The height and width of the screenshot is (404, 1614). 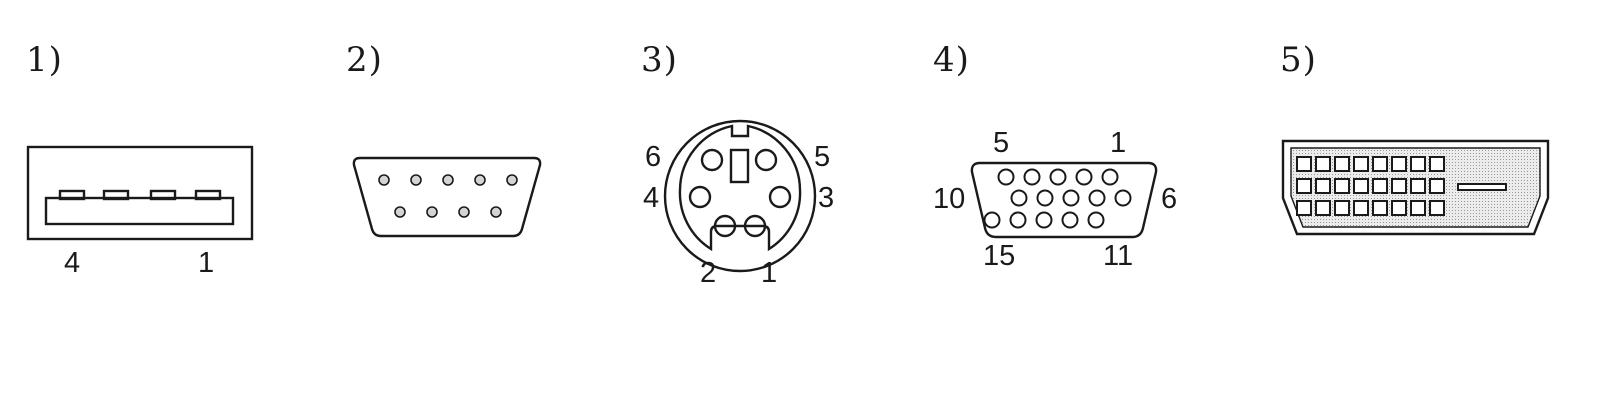 I want to click on vga-pin-15-label: 15, so click(x=999, y=256).